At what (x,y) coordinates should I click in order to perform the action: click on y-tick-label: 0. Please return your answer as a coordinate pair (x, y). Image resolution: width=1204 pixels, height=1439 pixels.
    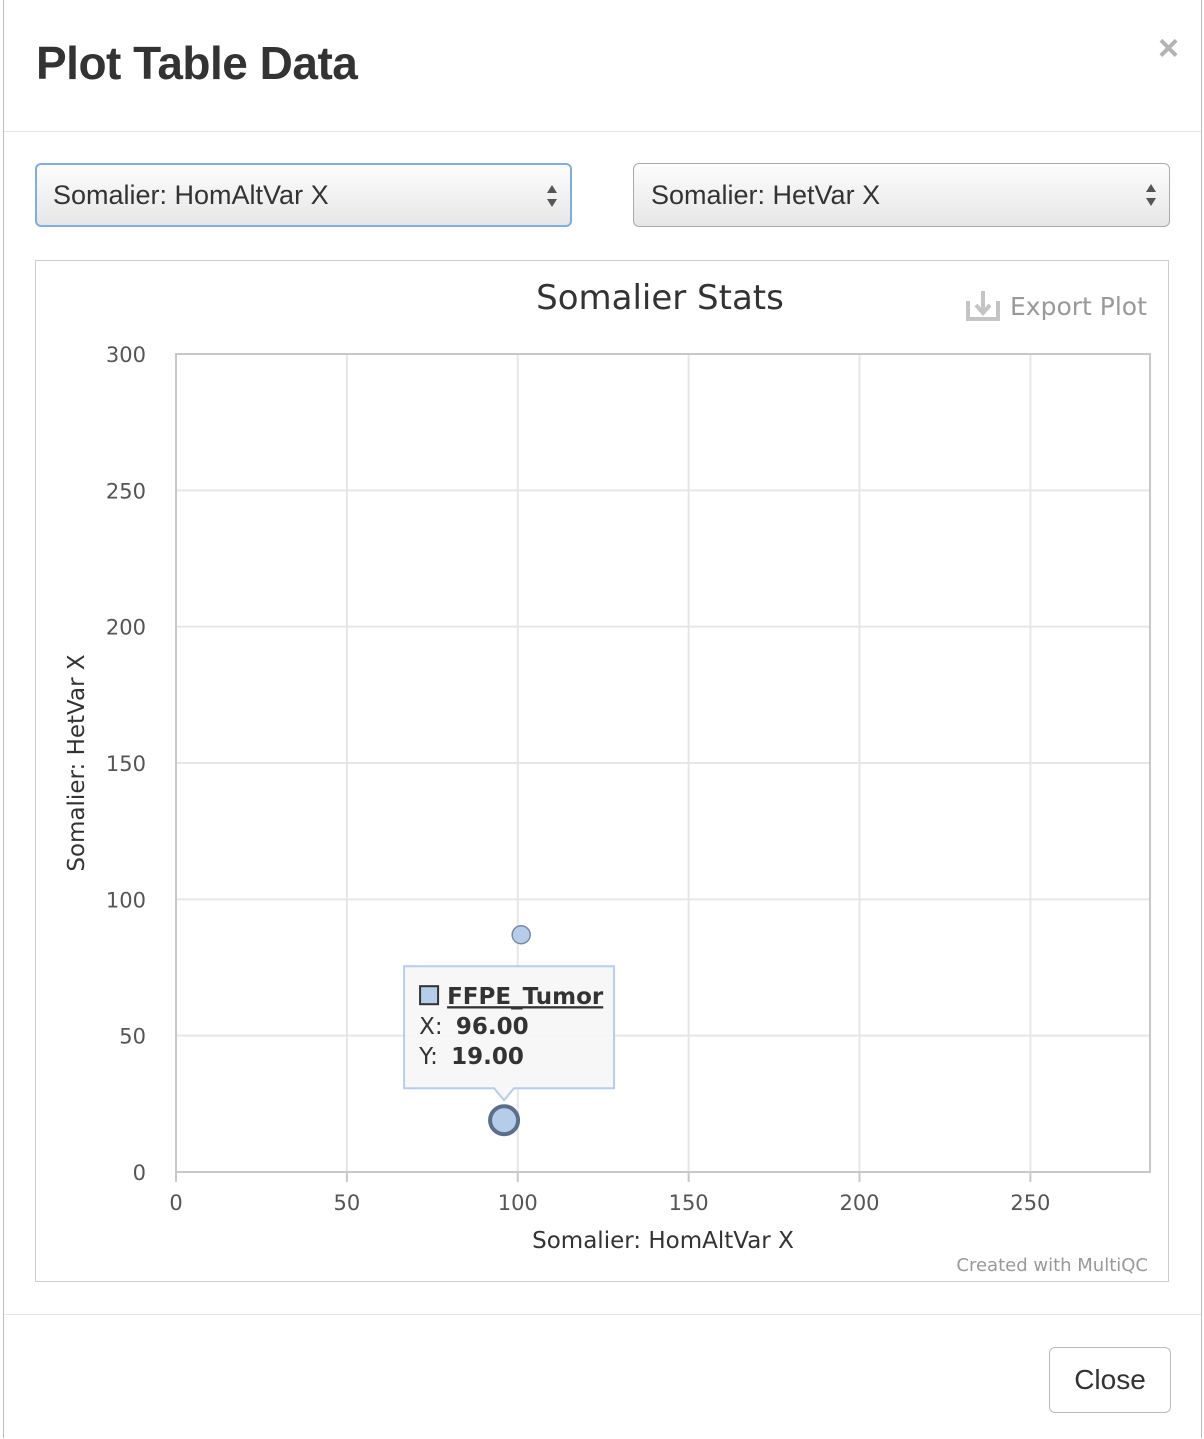
    Looking at the image, I should click on (139, 1173).